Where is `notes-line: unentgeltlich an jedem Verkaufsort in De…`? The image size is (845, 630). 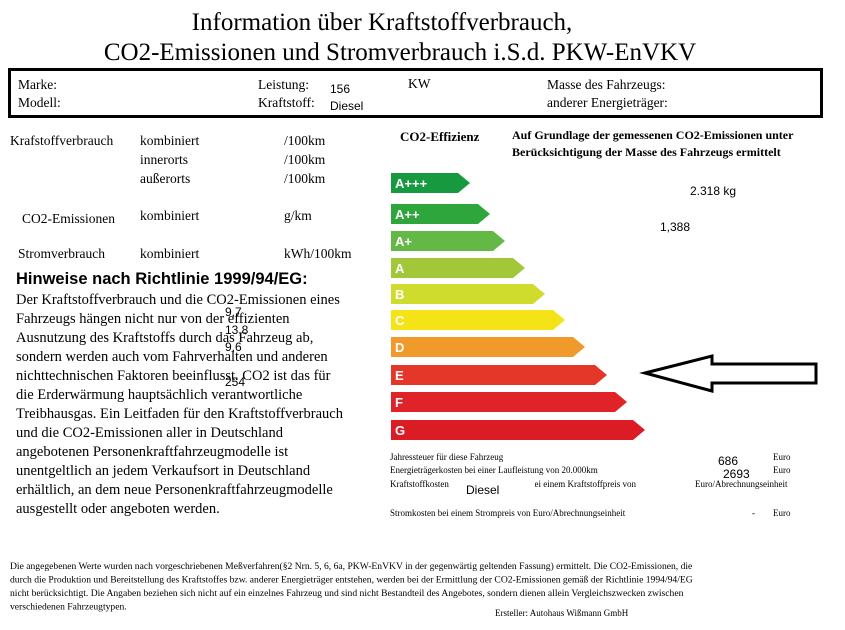
notes-line: unentgeltlich an jedem Verkaufsort in De… is located at coordinates (163, 471).